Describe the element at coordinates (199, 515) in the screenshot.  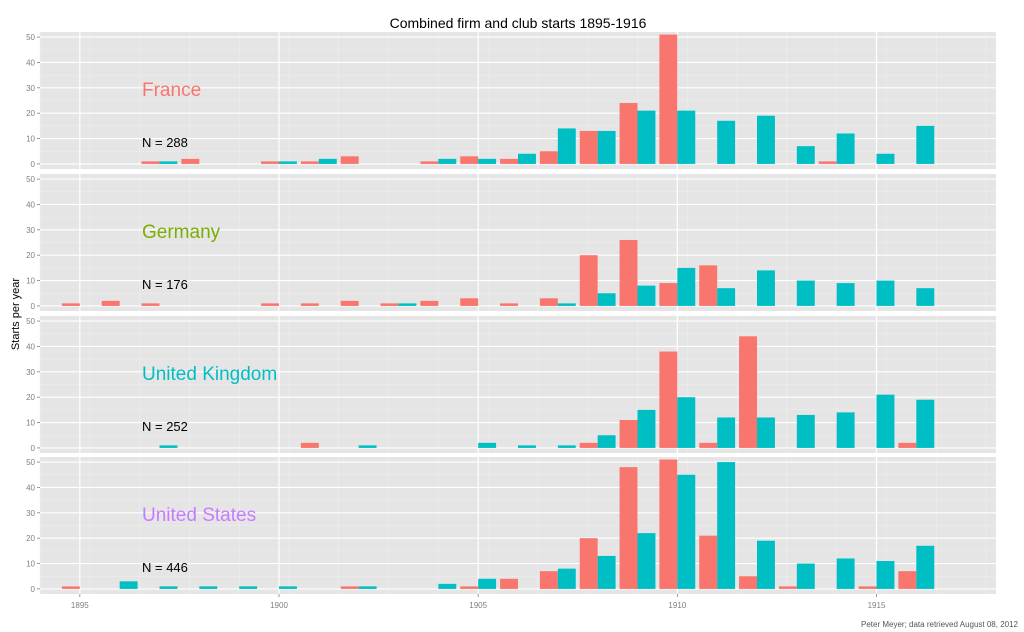
I see `panel-country-label: United States` at that location.